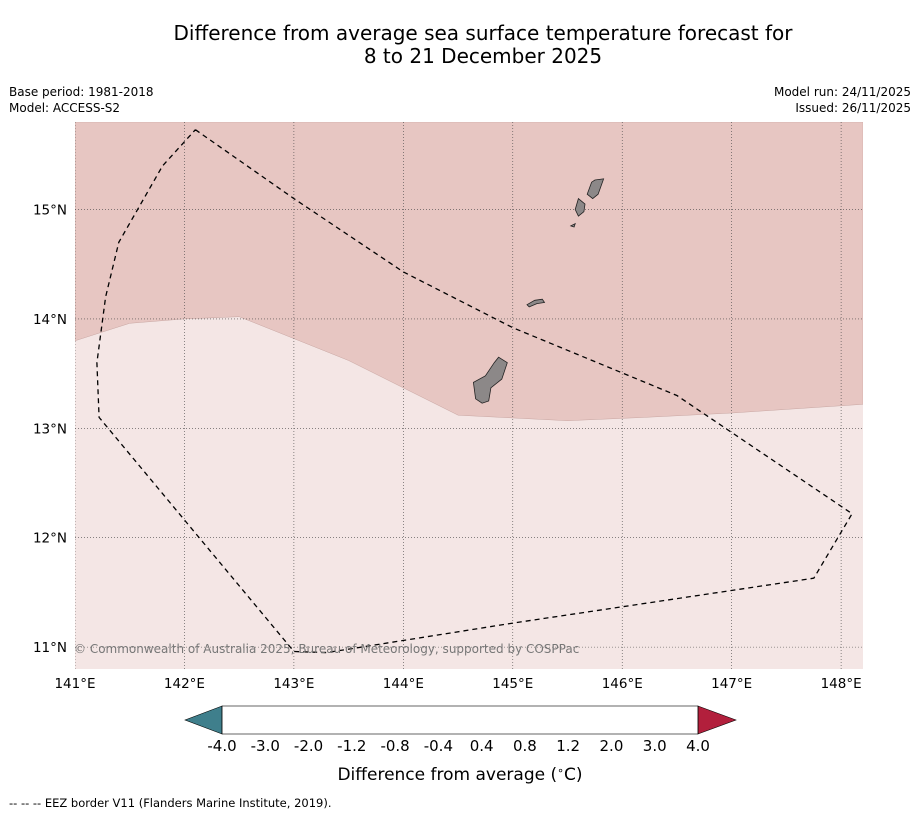 Image resolution: width=919 pixels, height=816 pixels. What do you see at coordinates (655, 746) in the screenshot?
I see `colorbar-label-10: 3.0` at bounding box center [655, 746].